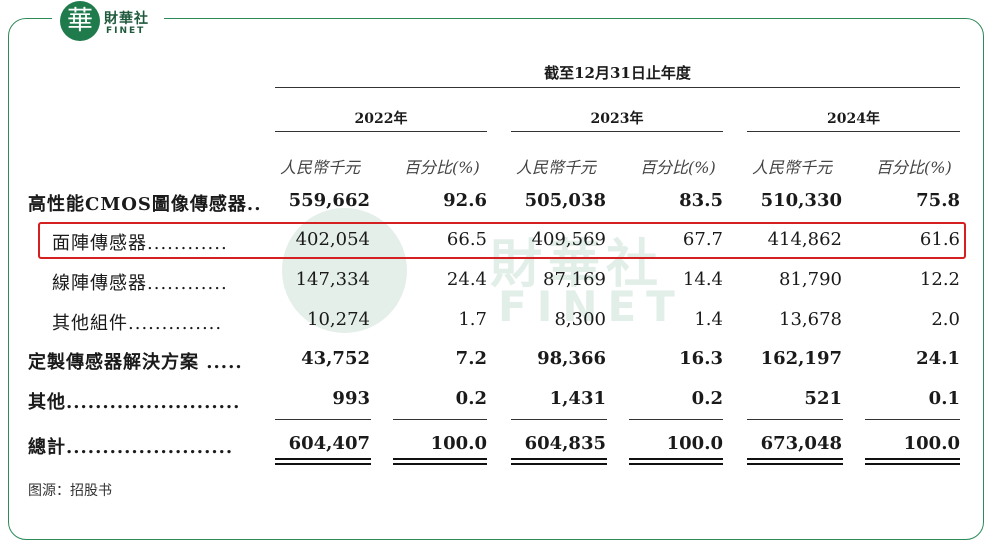 This screenshot has width=992, height=555. I want to click on table-cell: 1.7, so click(472, 319).